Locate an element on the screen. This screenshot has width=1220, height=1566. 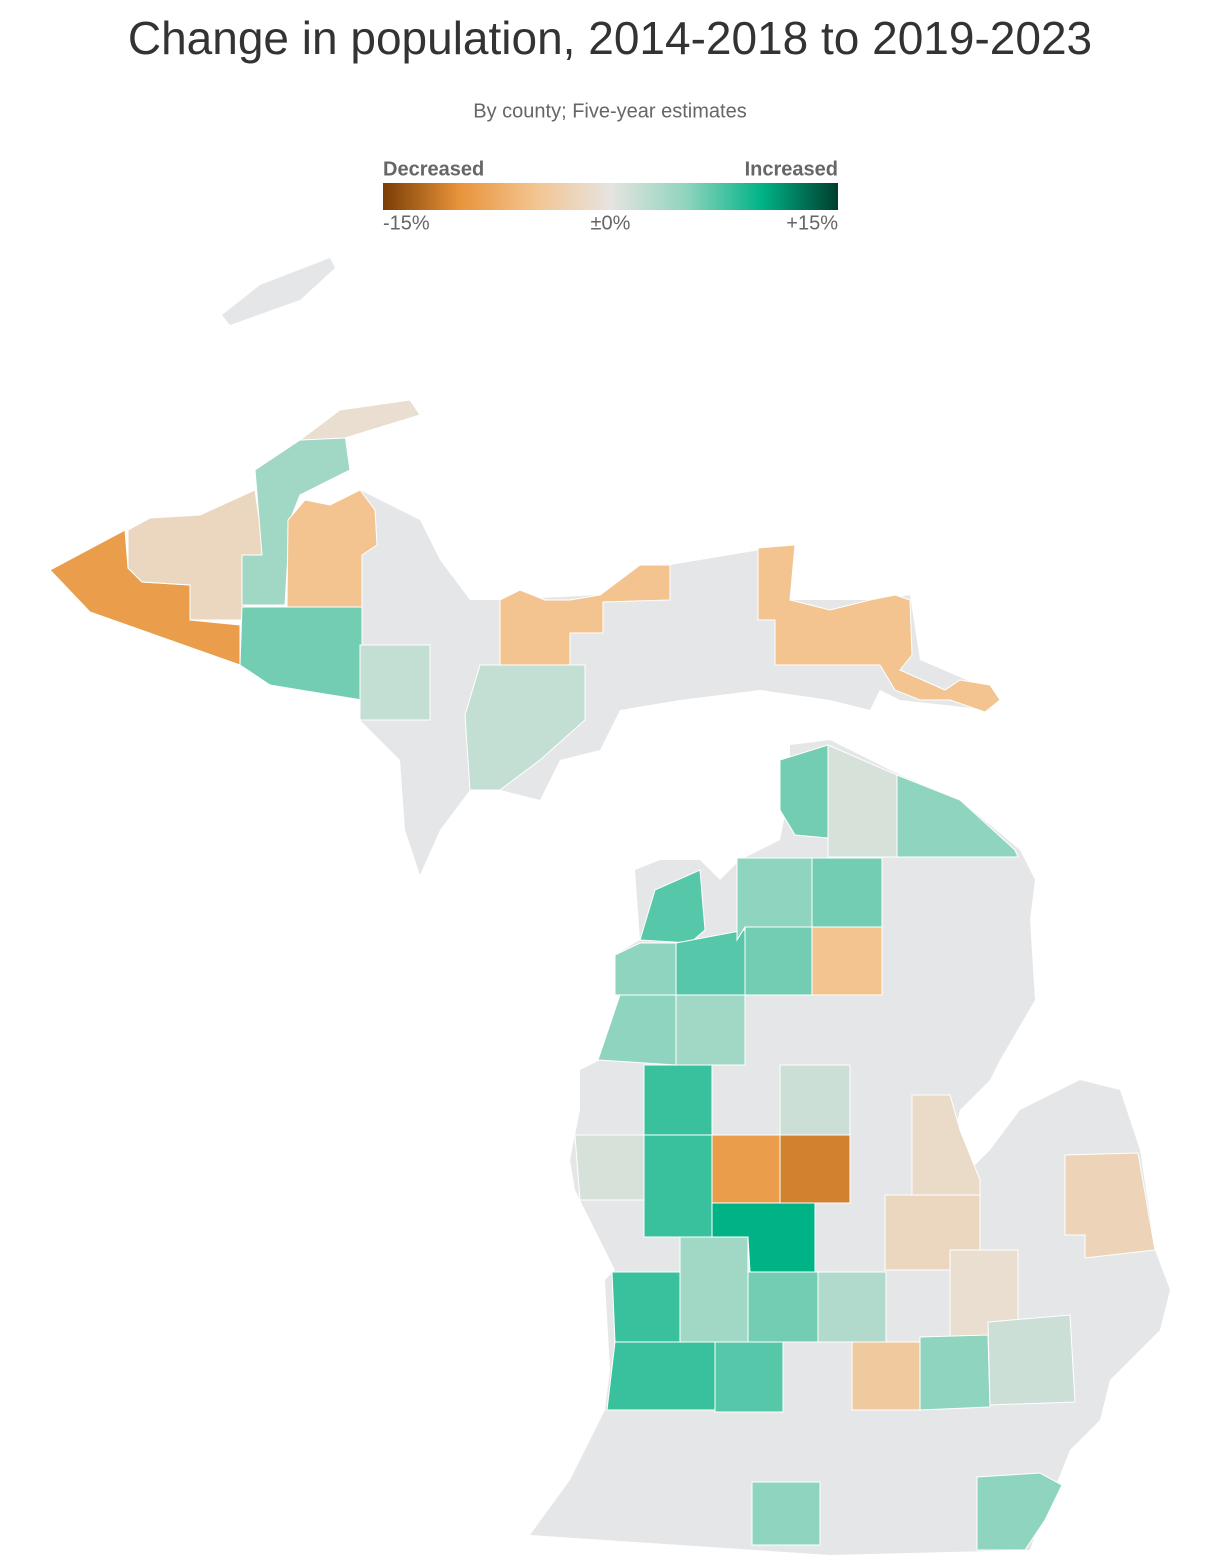
chart-subtitle: By county; Five-year estimates is located at coordinates (609, 111).